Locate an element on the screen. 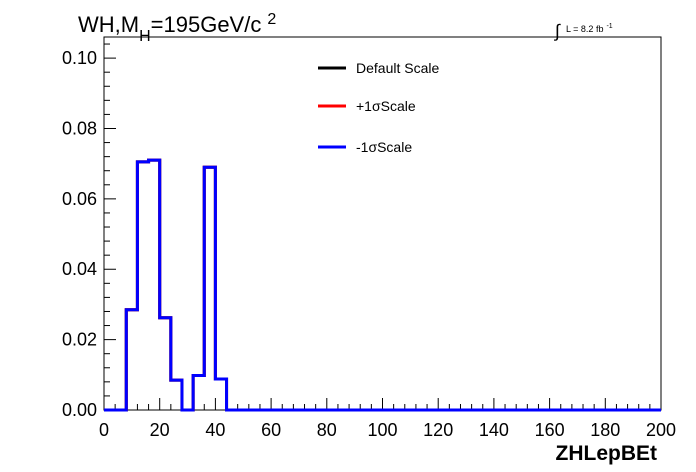 The width and height of the screenshot is (696, 472). x-tick-label: 80 is located at coordinates (327, 430).